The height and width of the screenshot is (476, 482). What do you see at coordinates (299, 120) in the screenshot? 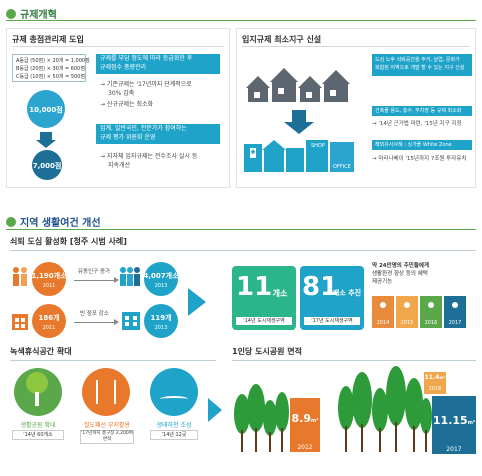
I see `houses-illustration: SHOP OFFICE` at bounding box center [299, 120].